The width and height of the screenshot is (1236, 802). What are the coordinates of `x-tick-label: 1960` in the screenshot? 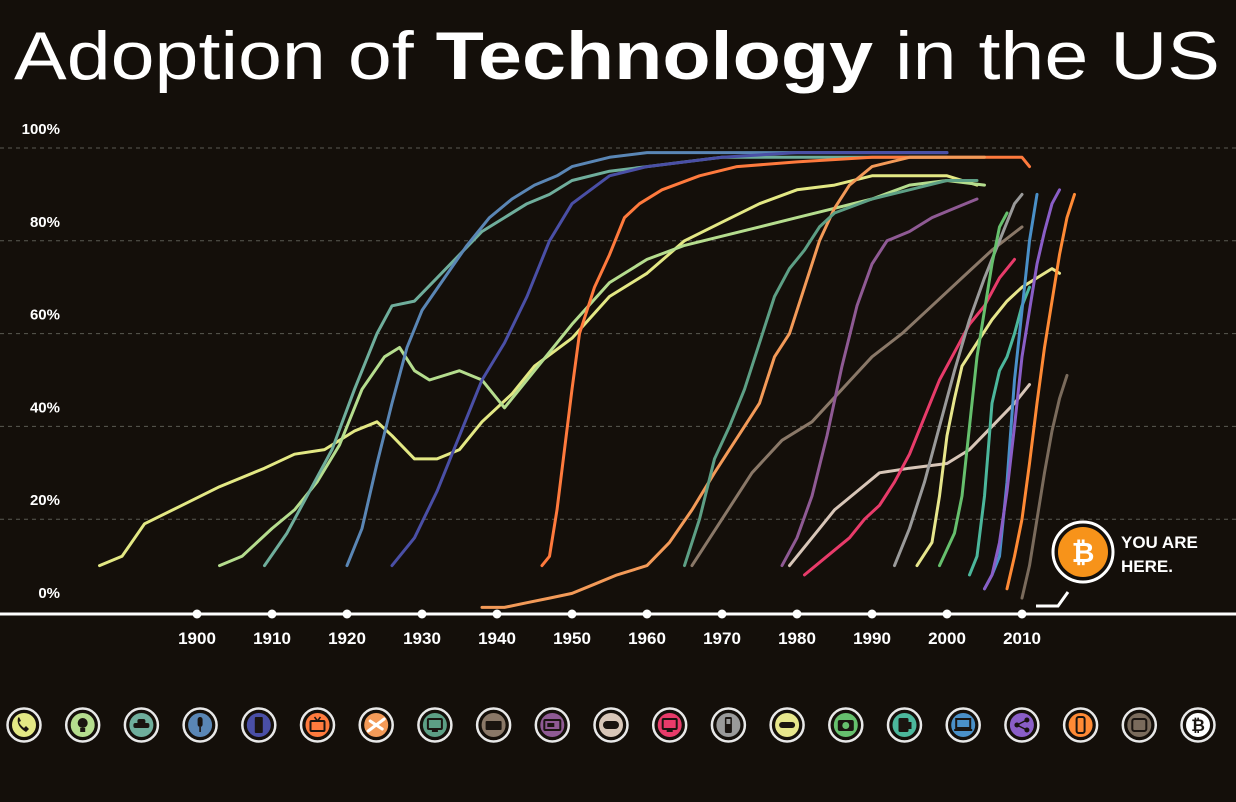 It's located at (647, 638).